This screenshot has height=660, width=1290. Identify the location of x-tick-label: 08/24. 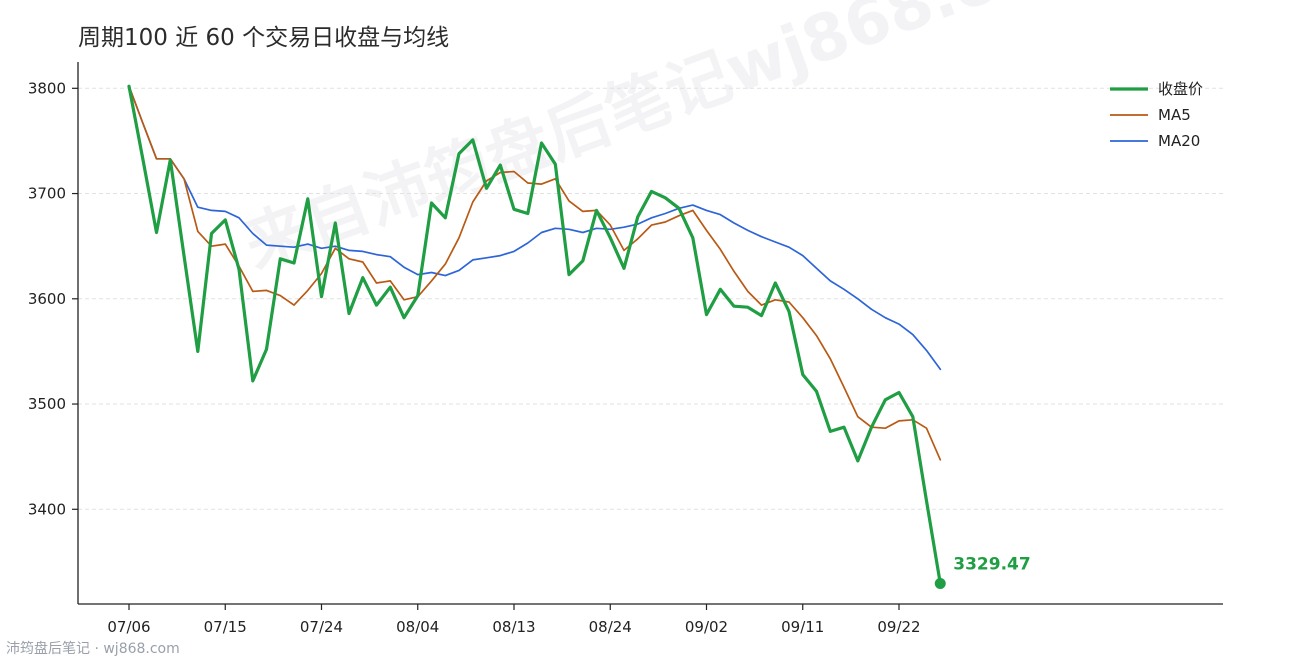
(610, 627).